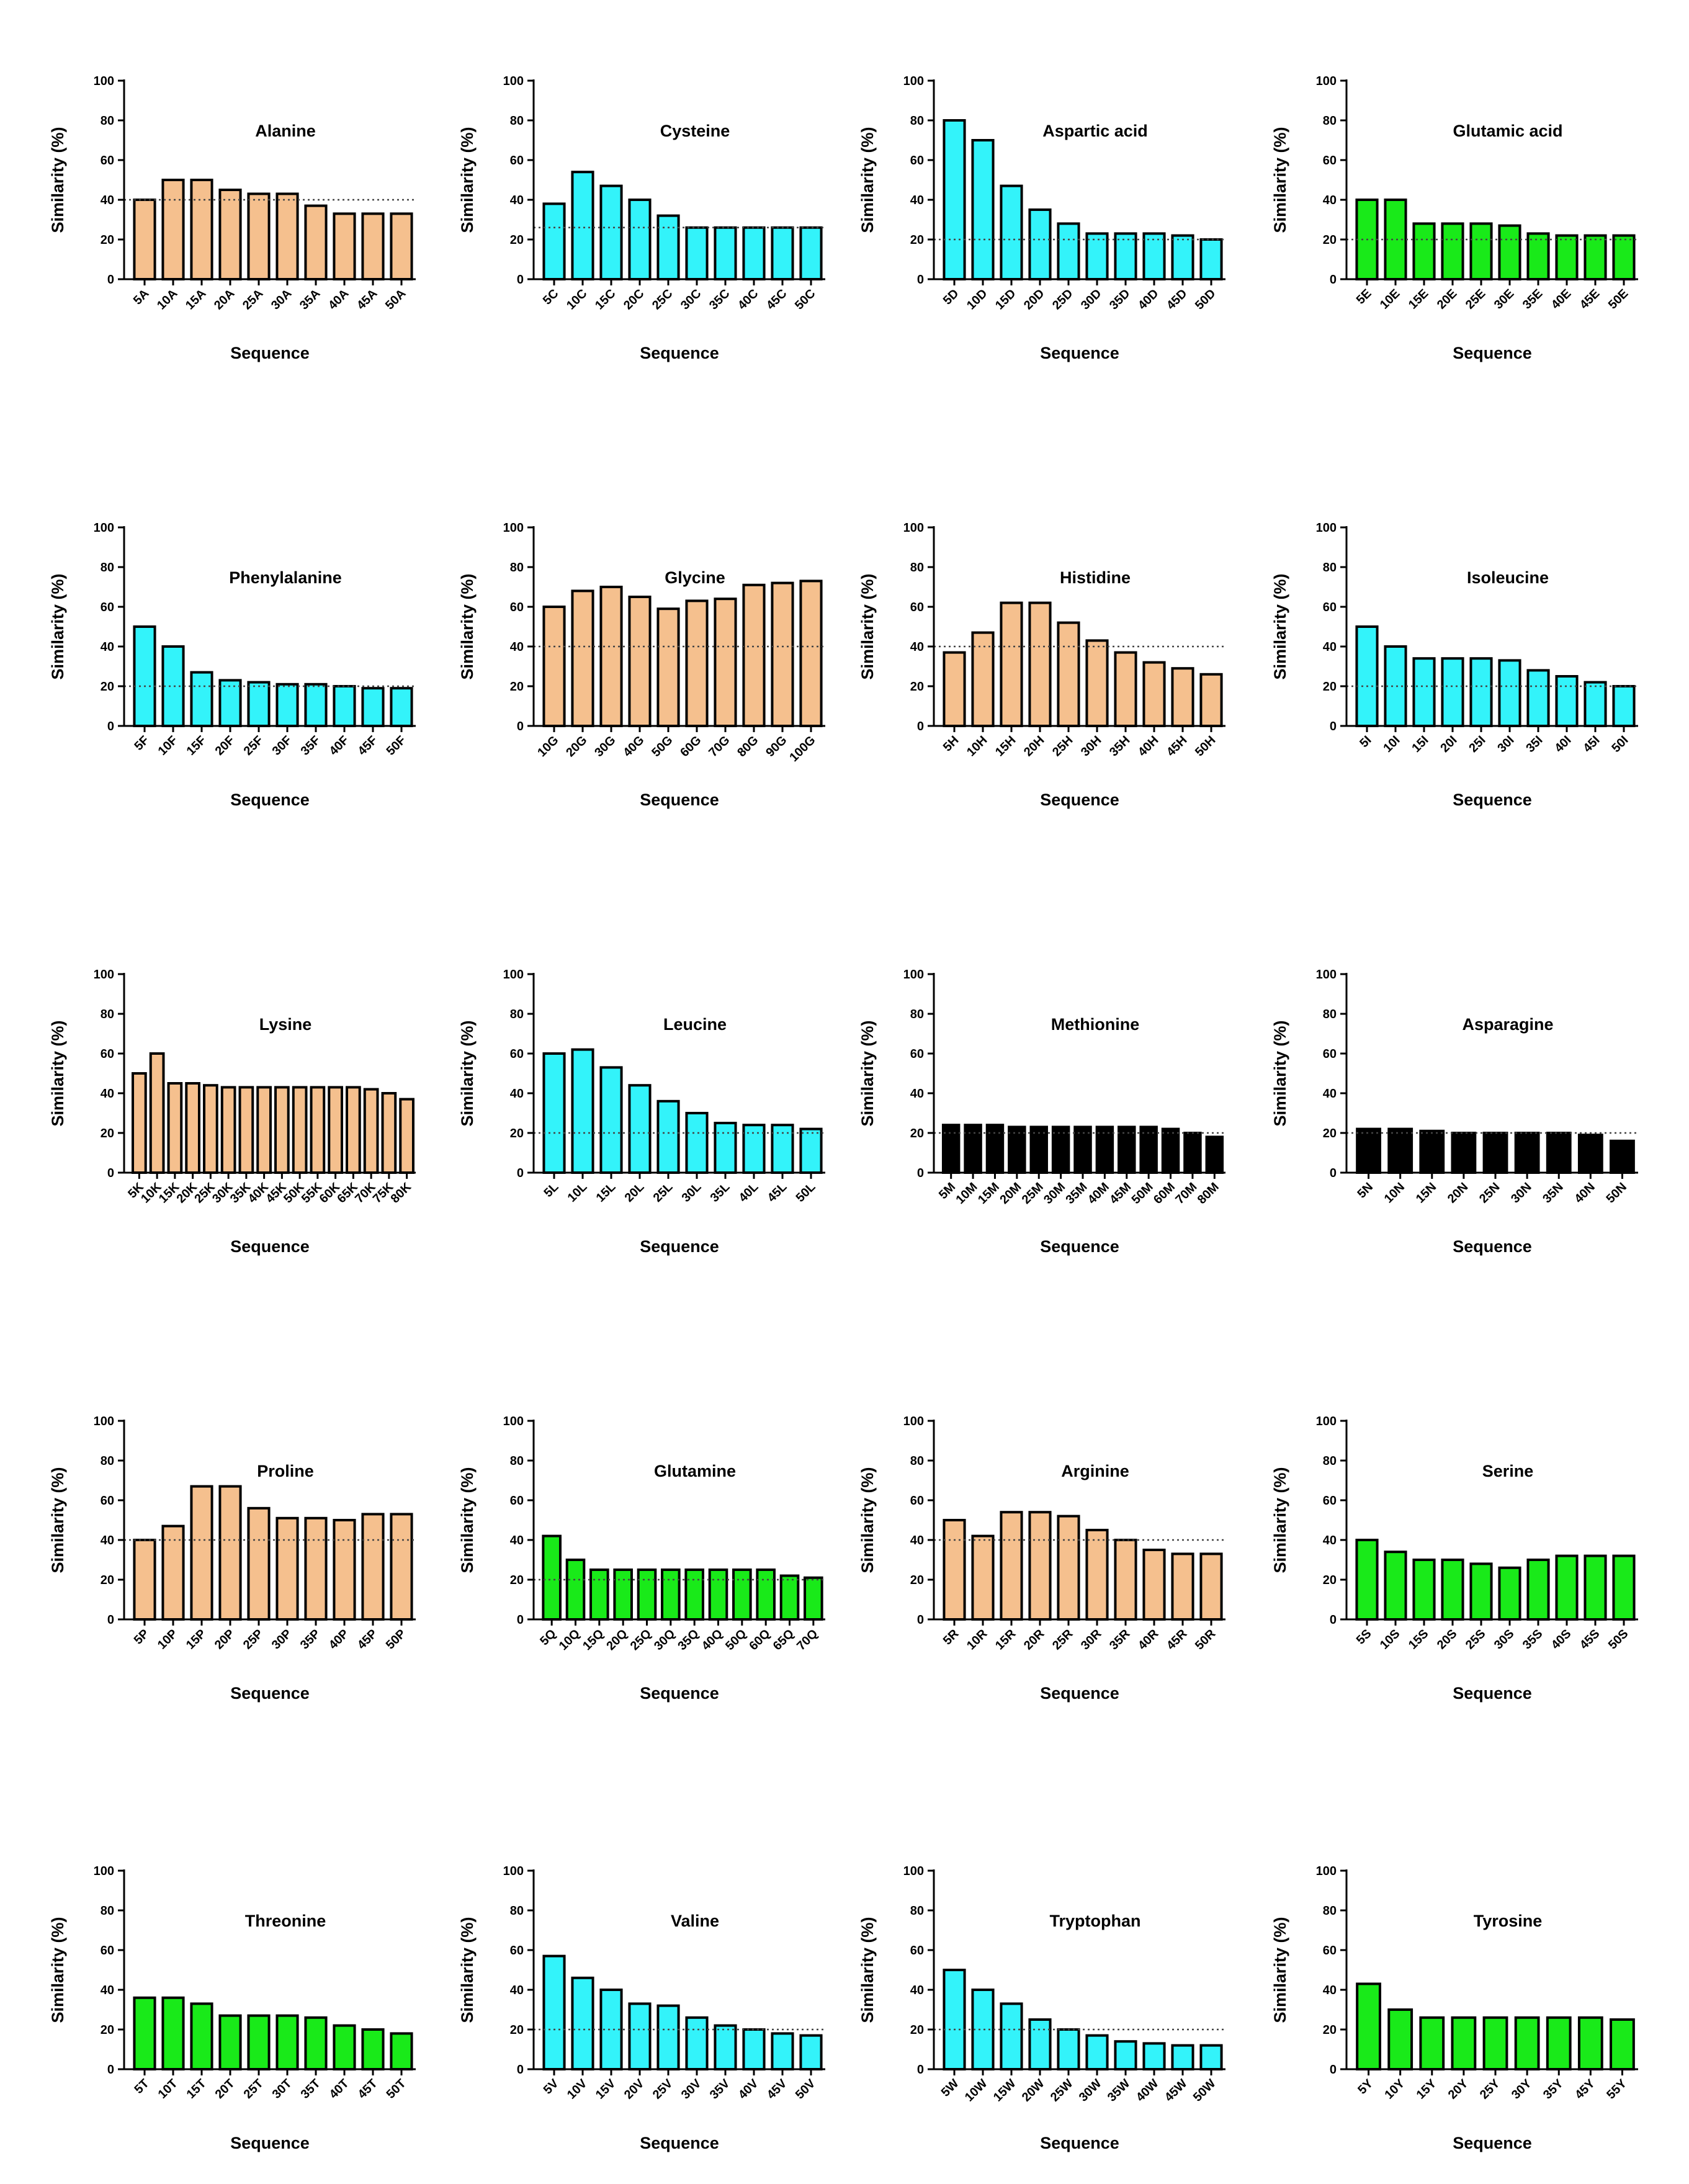  Describe the element at coordinates (1096, 1025) in the screenshot. I see `chart-title: Methionine` at that location.